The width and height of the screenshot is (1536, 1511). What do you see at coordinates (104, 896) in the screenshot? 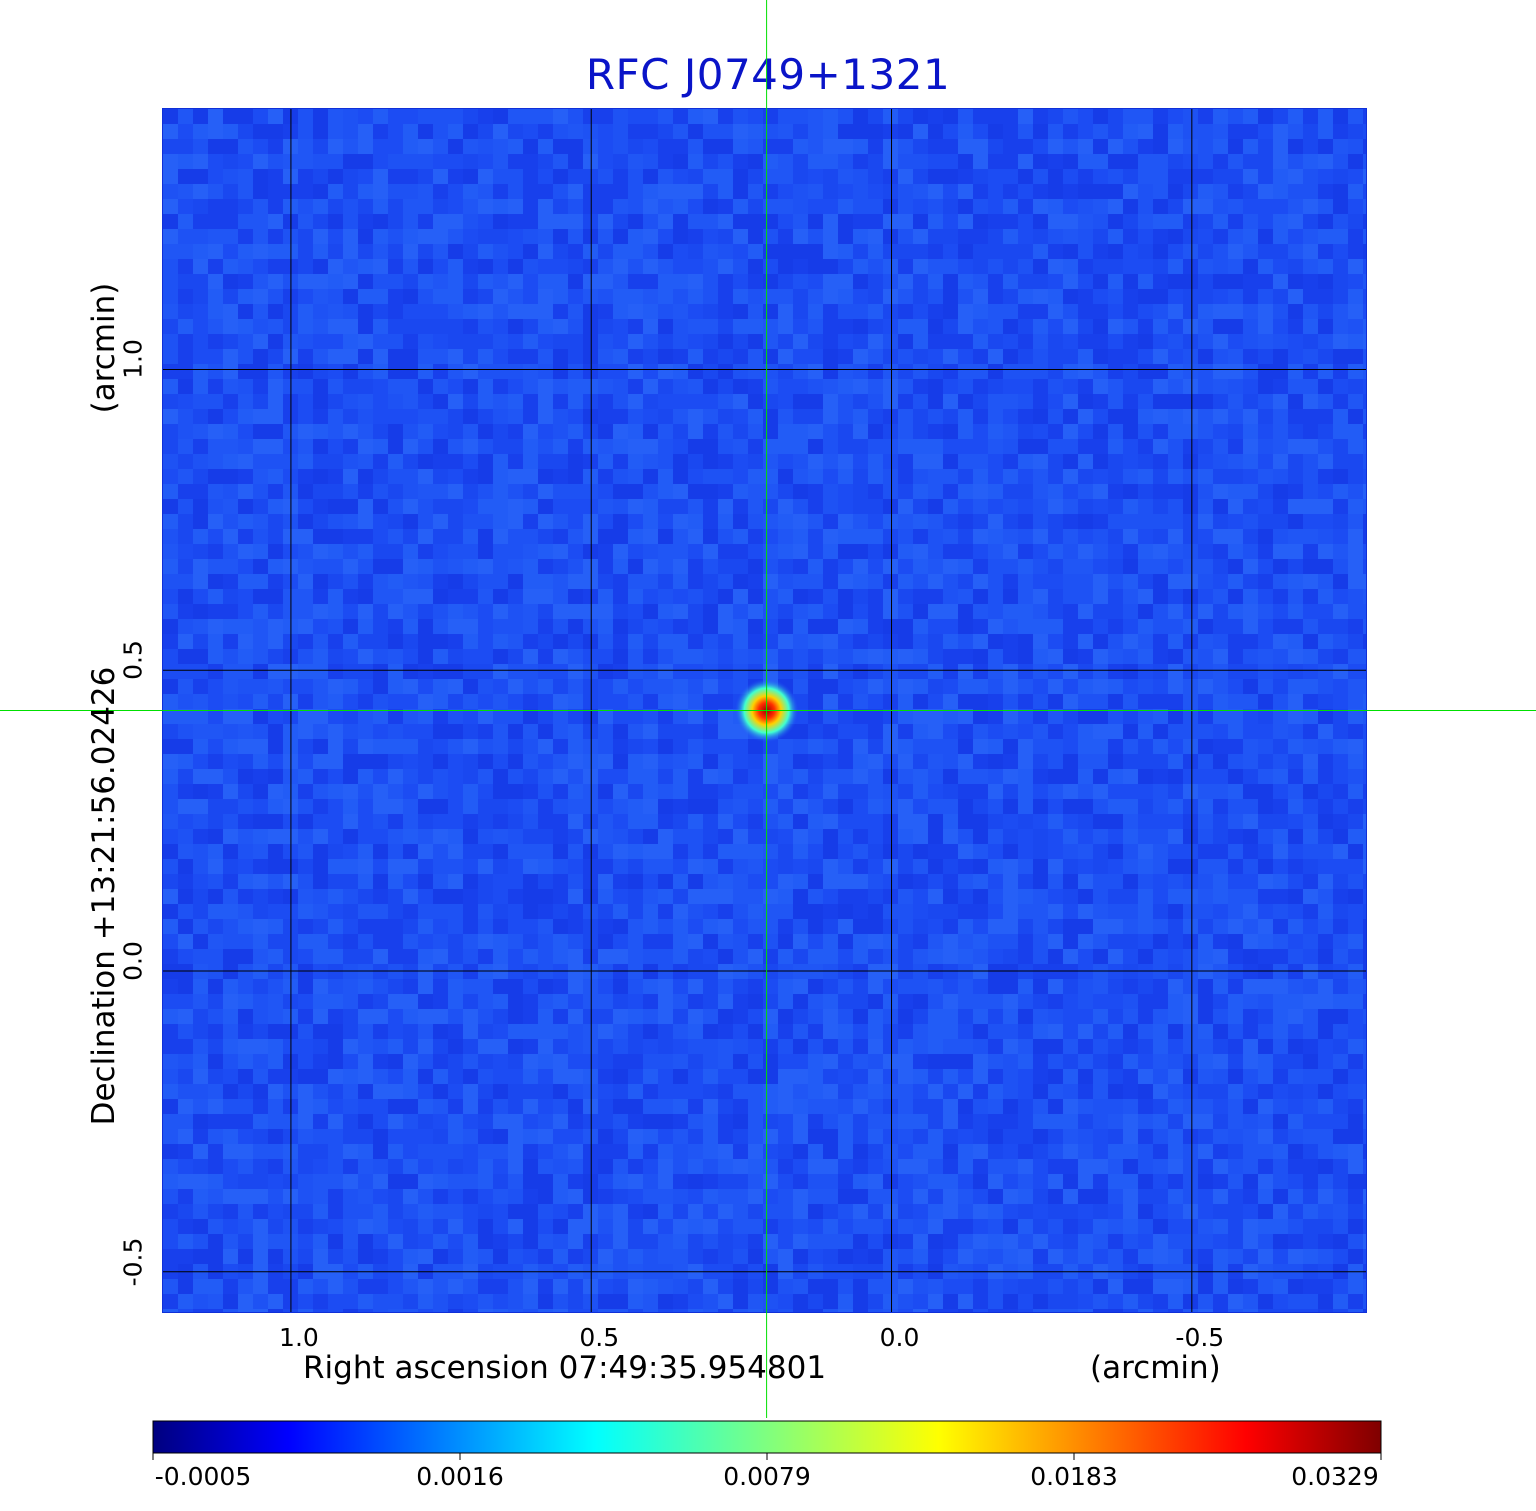
I see `y-axis-label: Declination +13:21:56.02426` at bounding box center [104, 896].